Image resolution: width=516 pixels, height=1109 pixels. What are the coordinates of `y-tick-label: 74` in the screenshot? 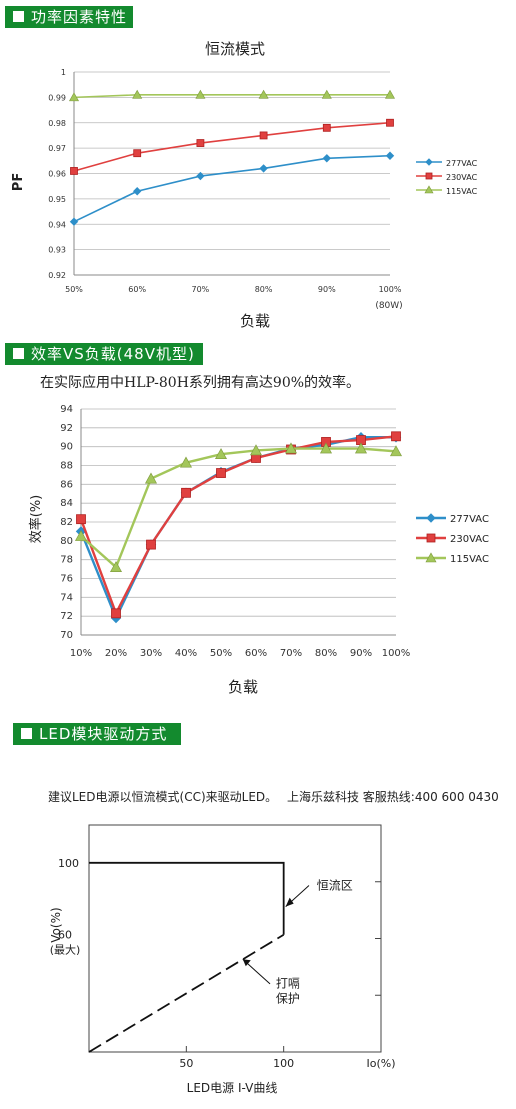 It's located at (66, 597).